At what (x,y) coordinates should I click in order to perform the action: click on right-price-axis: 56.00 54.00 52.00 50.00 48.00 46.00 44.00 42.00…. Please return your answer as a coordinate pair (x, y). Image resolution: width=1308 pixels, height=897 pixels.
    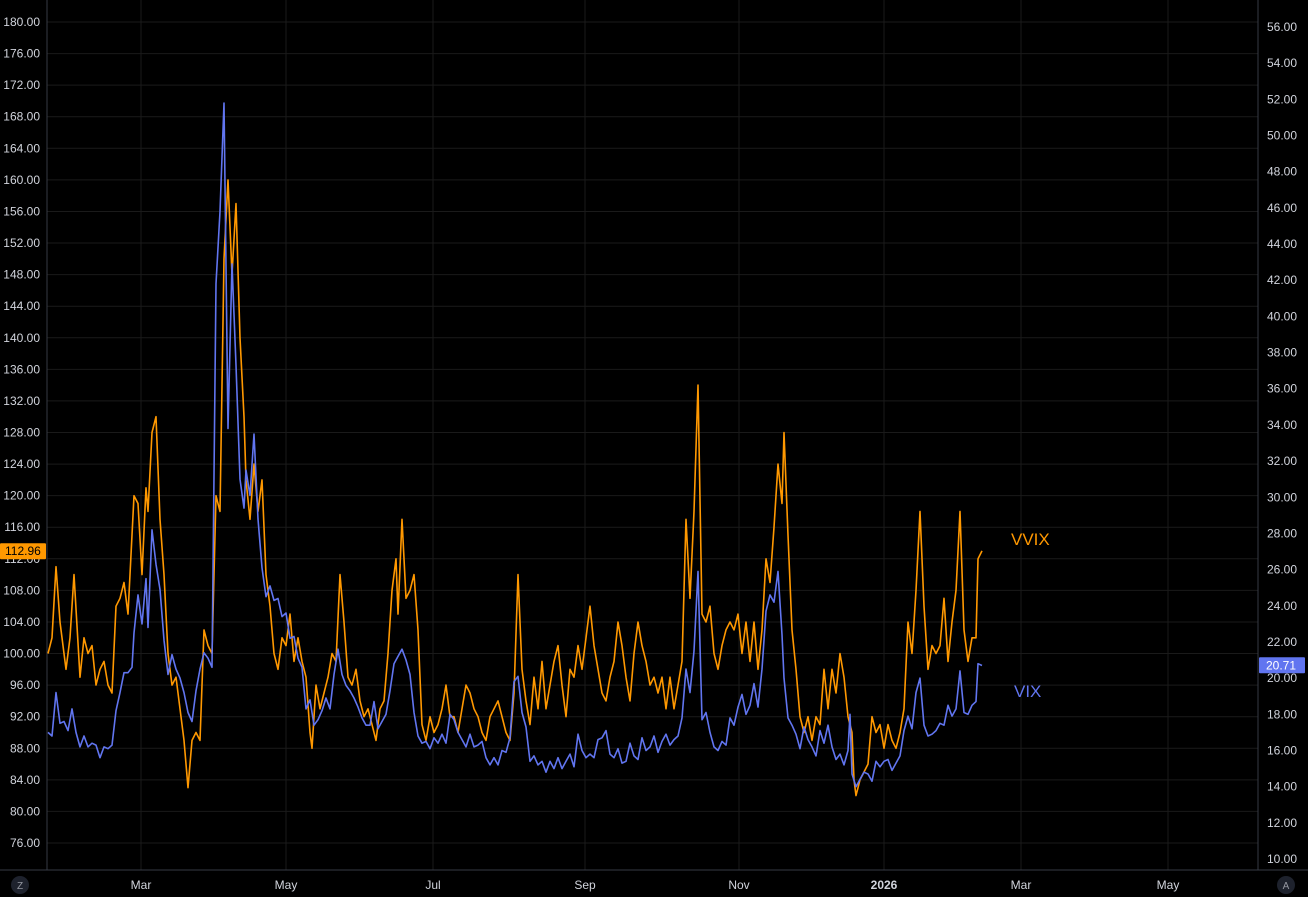
    Looking at the image, I should click on (1281, 435).